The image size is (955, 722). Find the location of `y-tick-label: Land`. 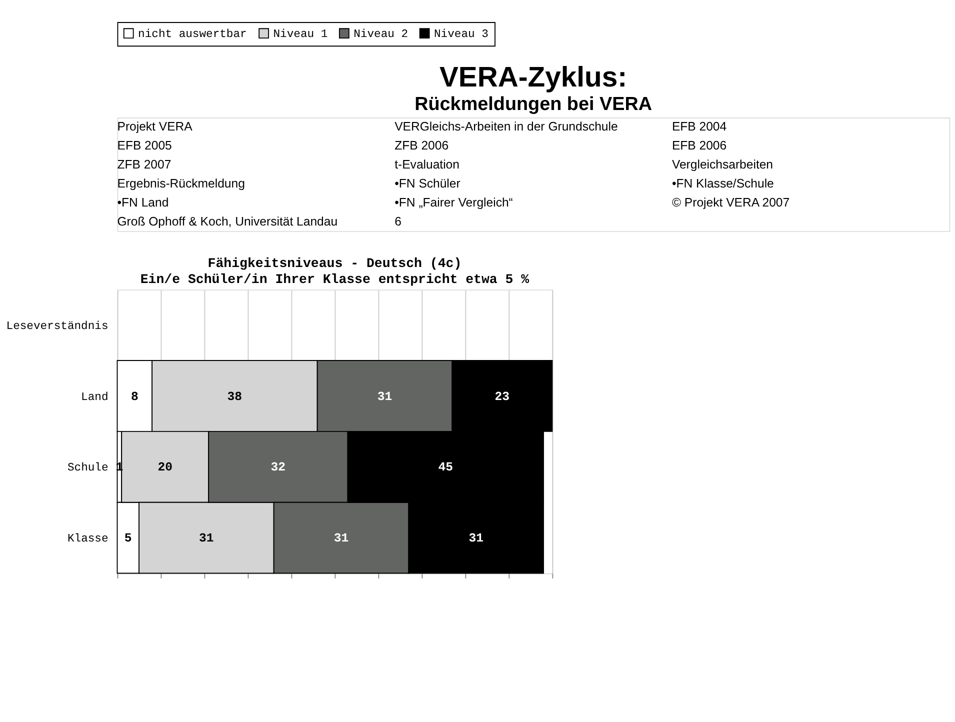

y-tick-label: Land is located at coordinates (94, 397).